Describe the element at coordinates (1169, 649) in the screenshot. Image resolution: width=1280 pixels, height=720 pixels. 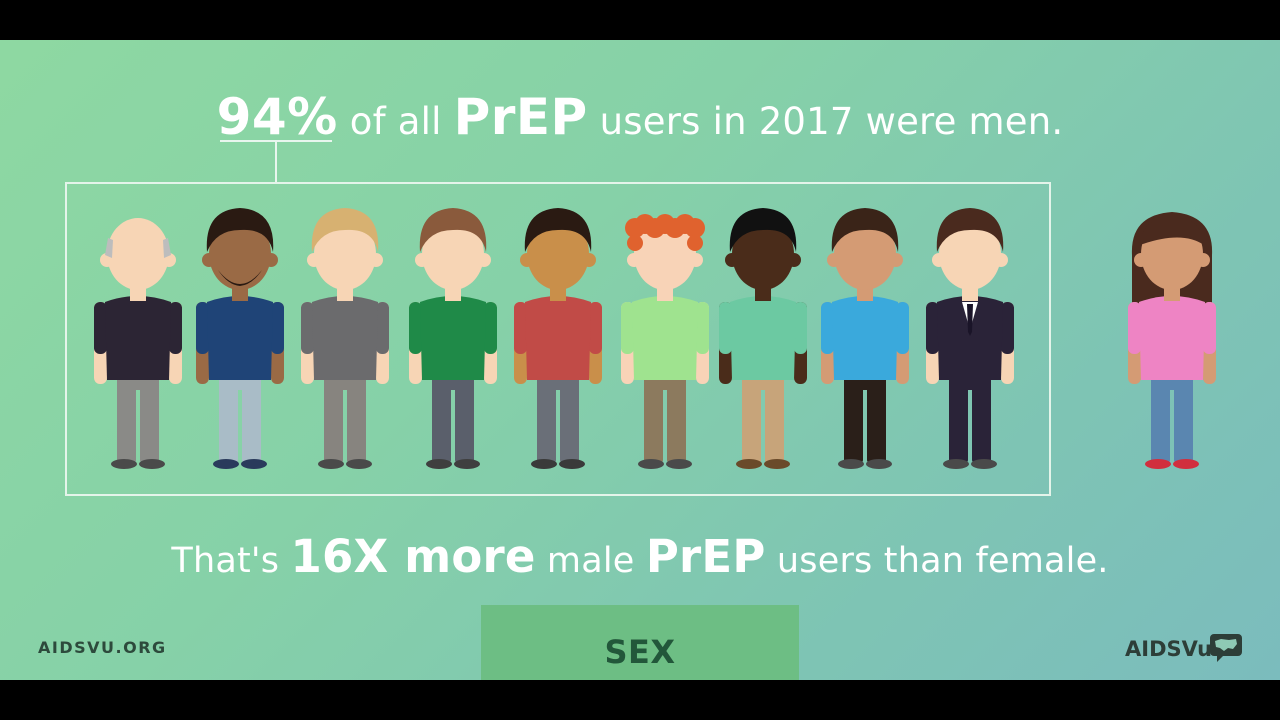
I see `brand-logo-text: AIDSVu` at that location.